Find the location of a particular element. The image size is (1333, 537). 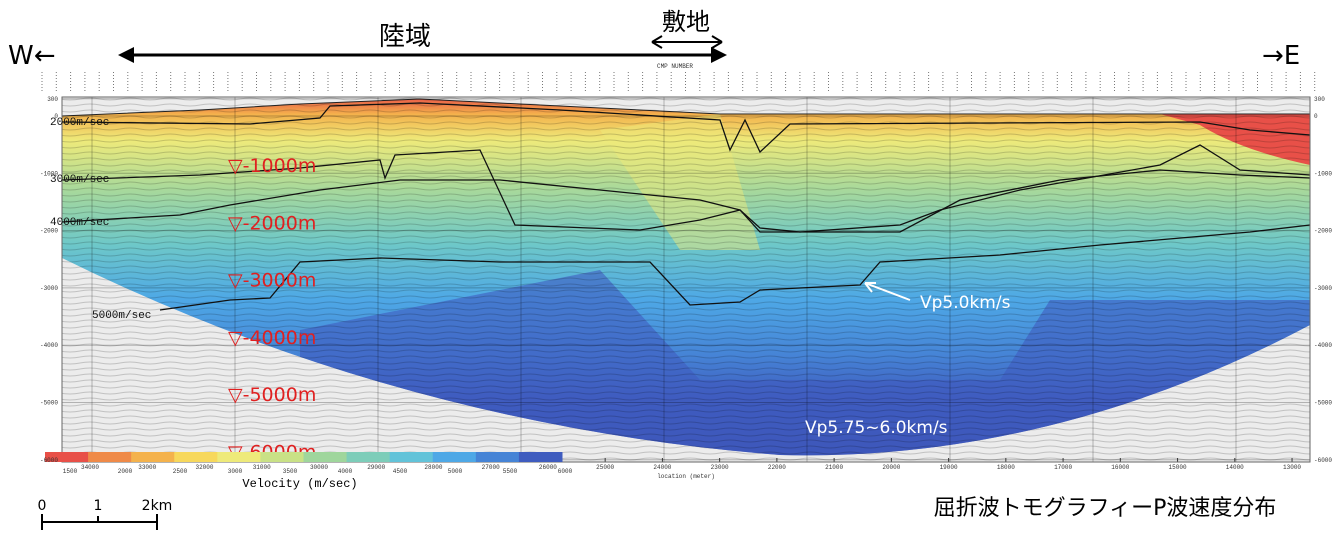

location-tick-label: 13000 is located at coordinates (1292, 467).